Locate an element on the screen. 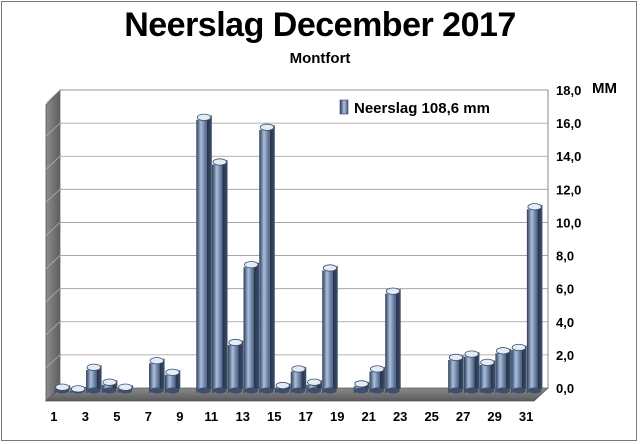 This screenshot has width=640, height=444. chart-subtitle: Montfort is located at coordinates (320, 58).